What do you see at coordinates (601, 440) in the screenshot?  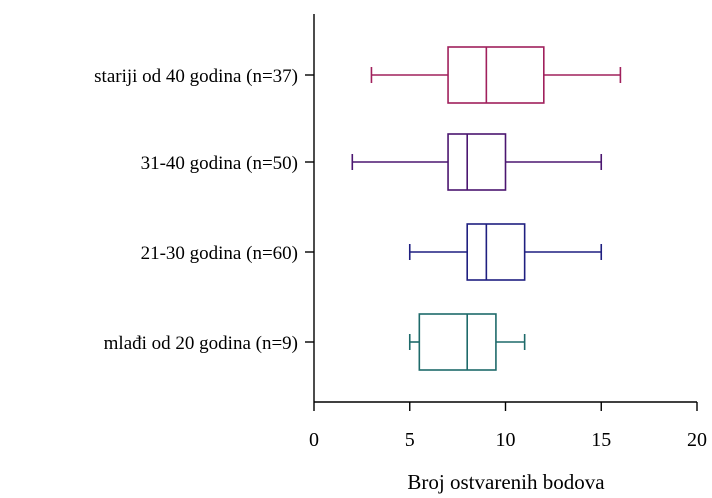 I see `x-tick-label: 15` at bounding box center [601, 440].